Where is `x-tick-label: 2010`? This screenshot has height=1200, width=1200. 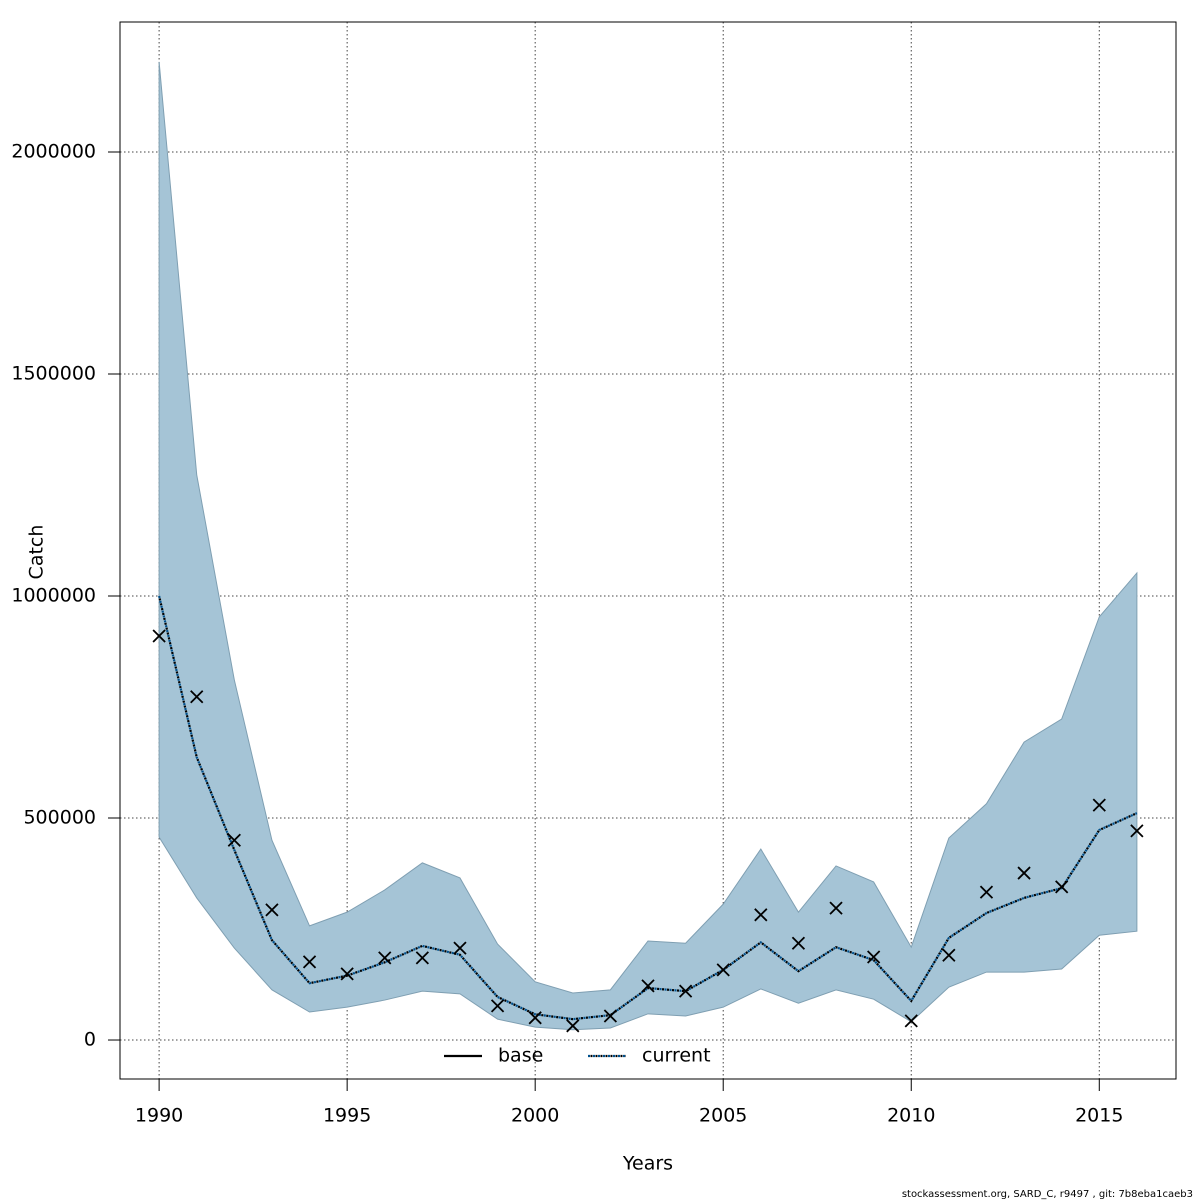 x-tick-label: 2010 is located at coordinates (911, 1116).